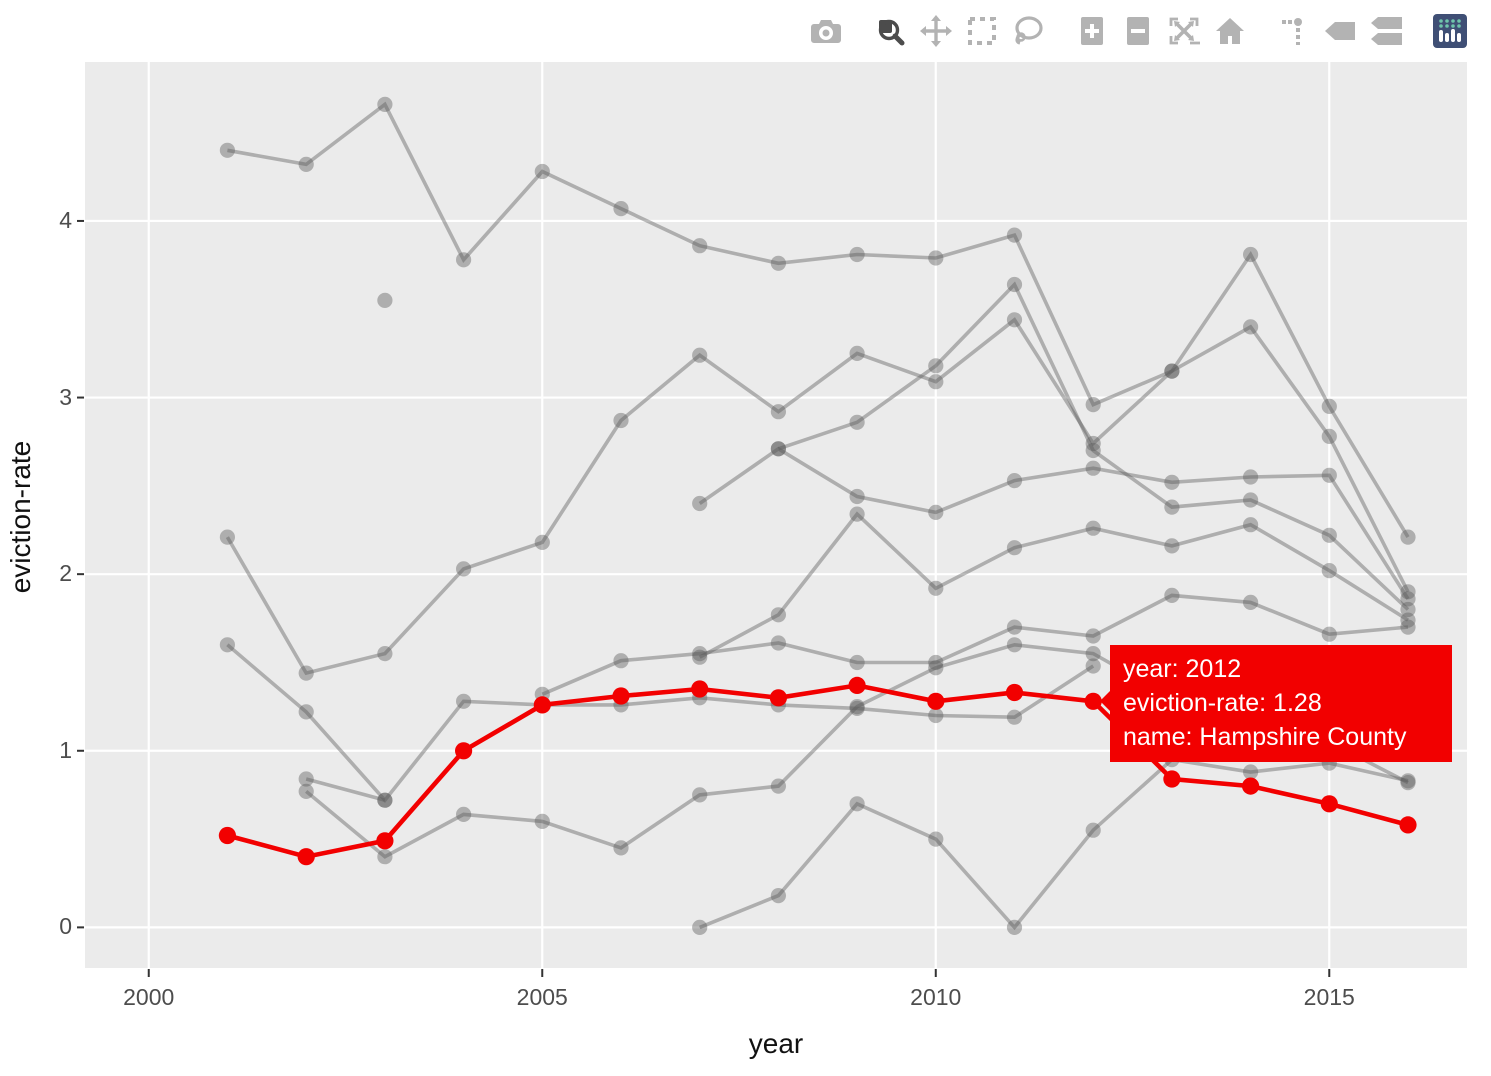  What do you see at coordinates (1028, 32) in the screenshot?
I see `modebar-button-lasso-select` at bounding box center [1028, 32].